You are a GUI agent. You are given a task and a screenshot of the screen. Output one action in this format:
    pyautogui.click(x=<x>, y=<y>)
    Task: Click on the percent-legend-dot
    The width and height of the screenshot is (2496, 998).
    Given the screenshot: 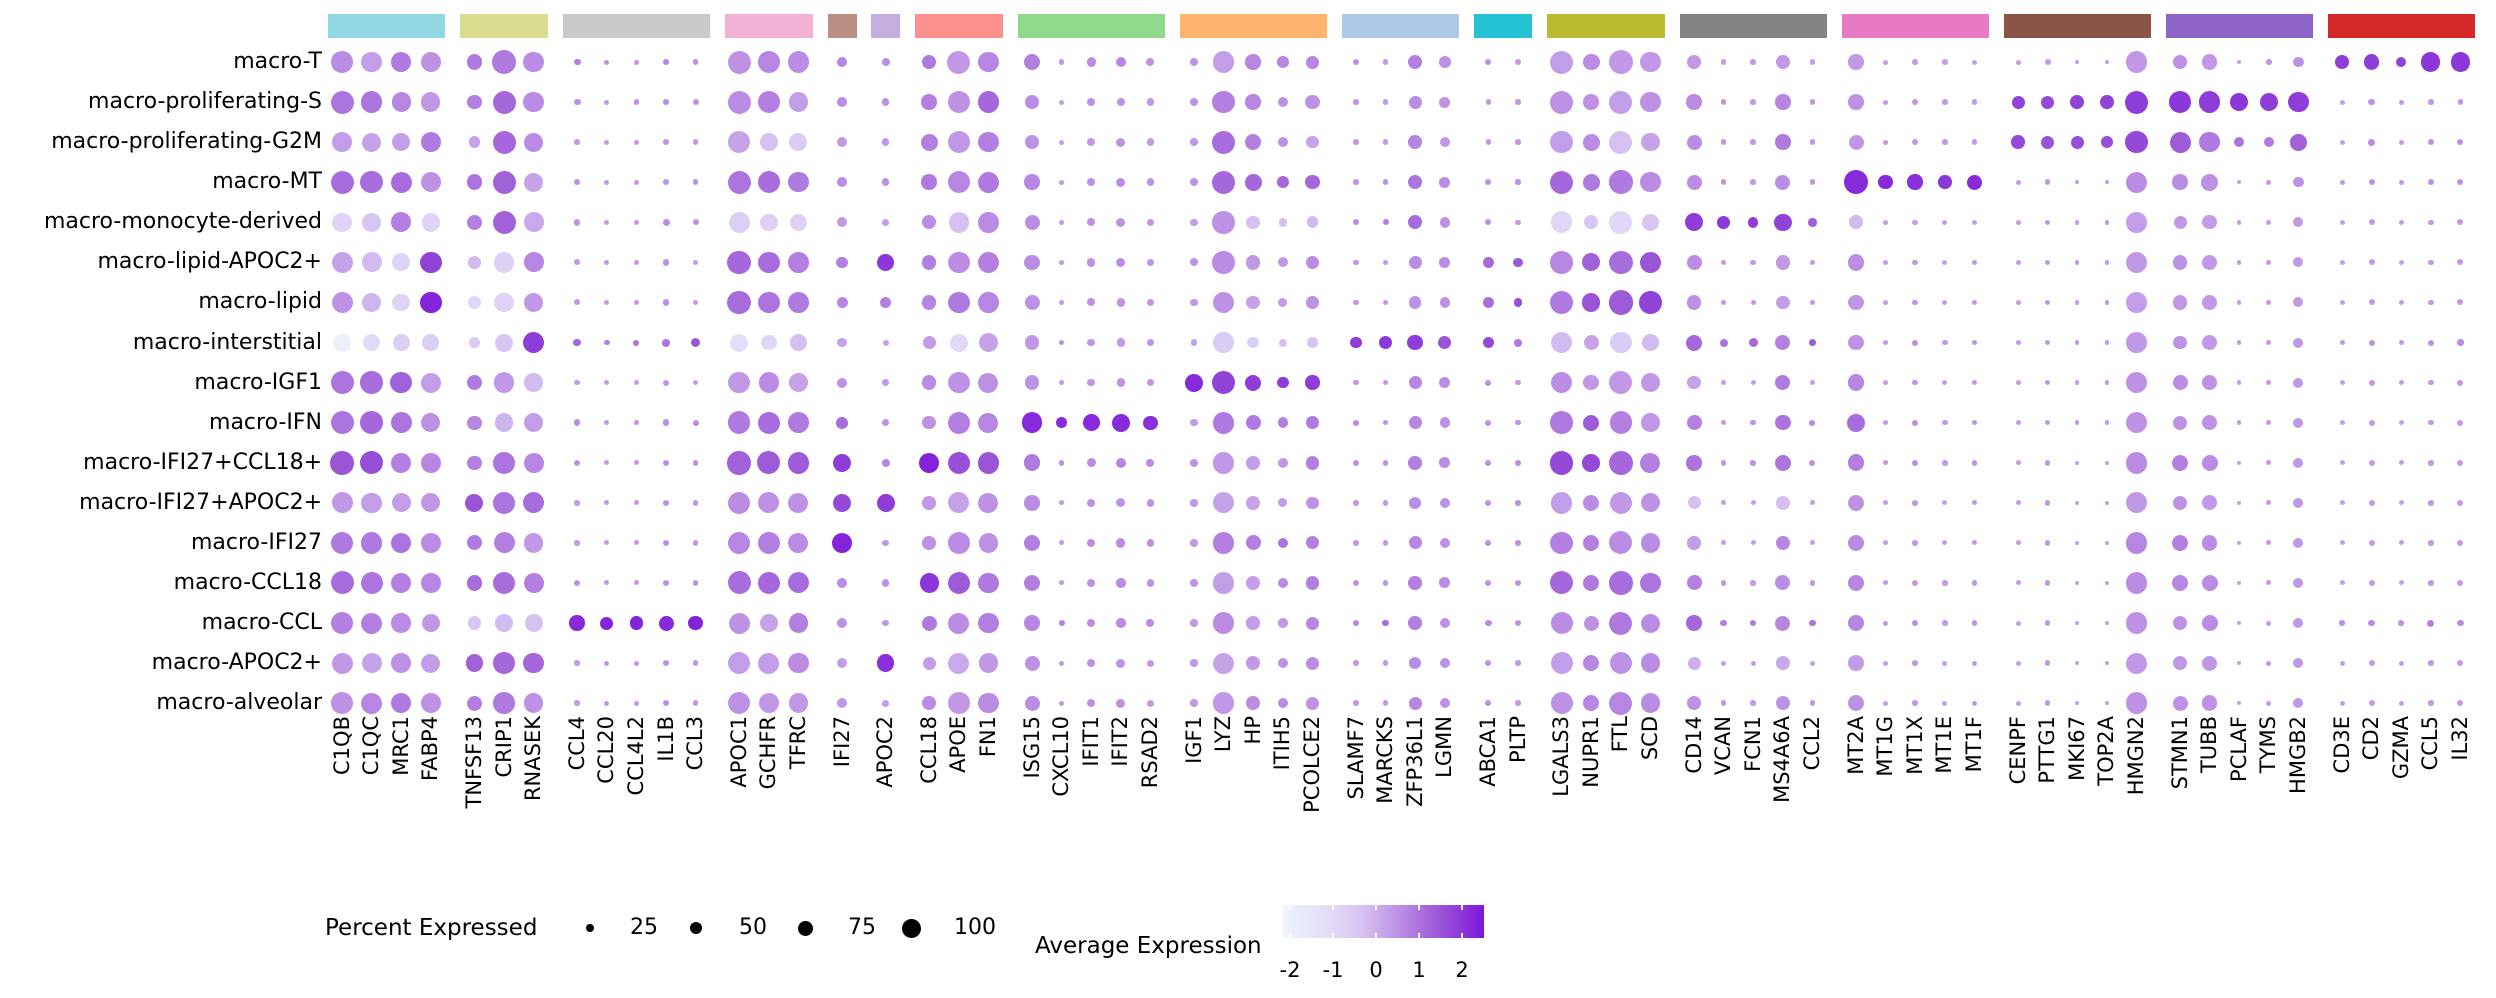 What is the action you would take?
    pyautogui.click(x=911, y=928)
    